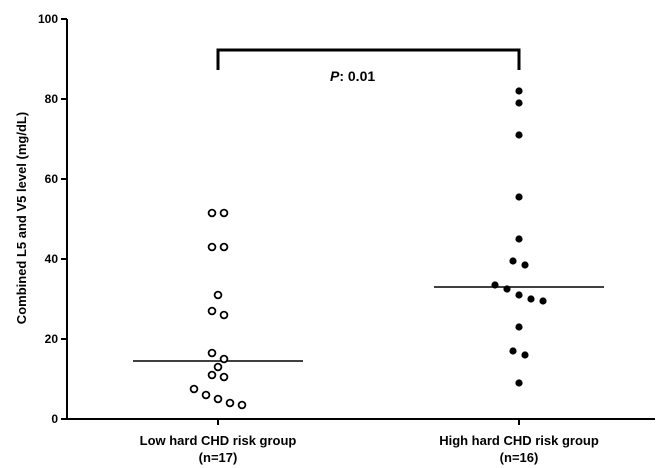  I want to click on y-tick-label: 20, so click(52, 339).